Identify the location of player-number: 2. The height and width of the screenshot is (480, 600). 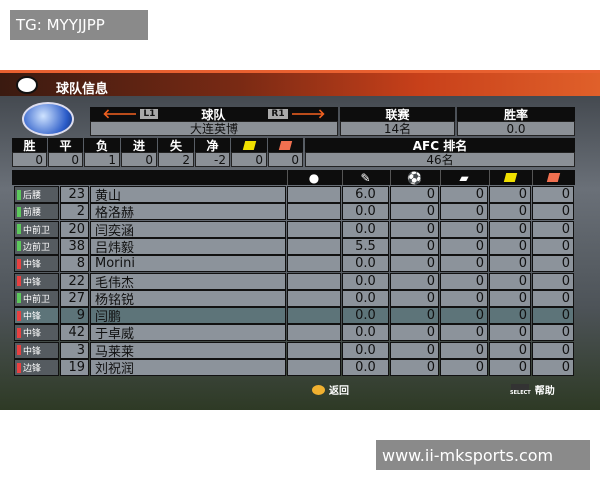
(74, 212).